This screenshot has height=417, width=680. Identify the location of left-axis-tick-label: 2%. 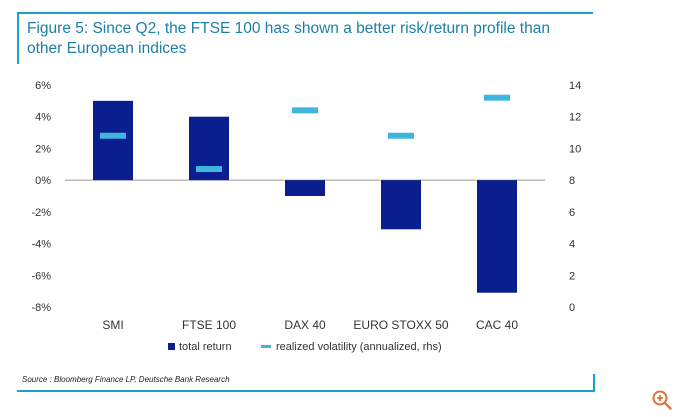
(43, 149).